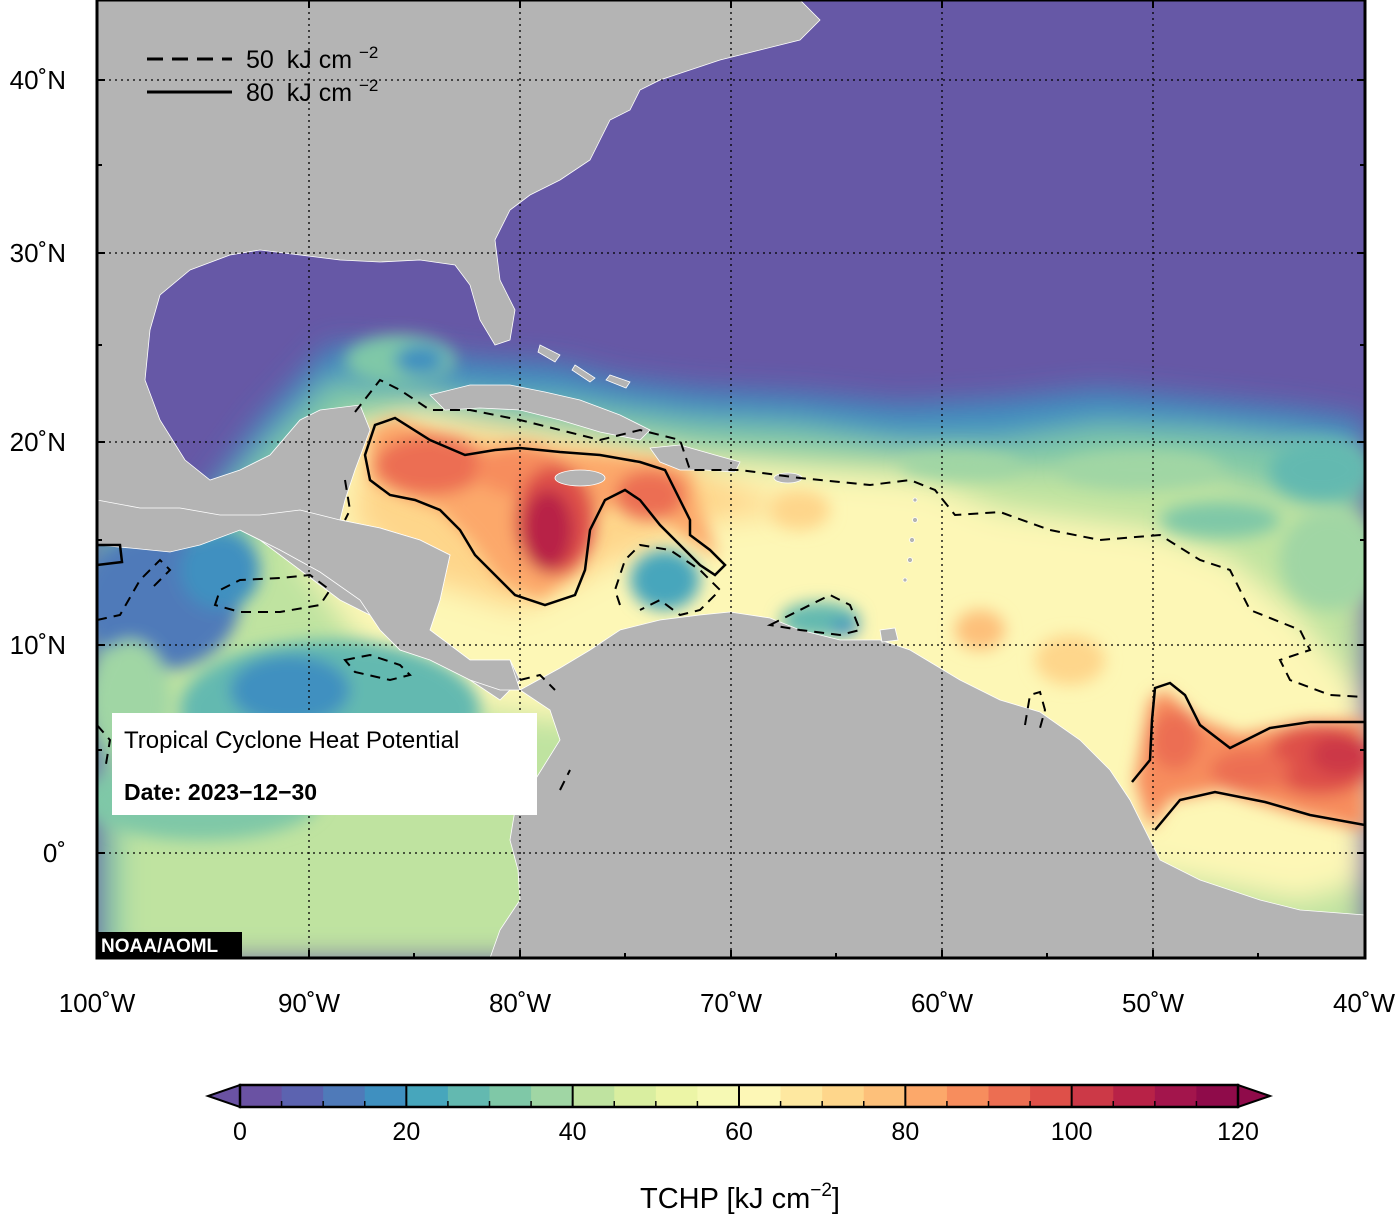 The height and width of the screenshot is (1217, 1400). What do you see at coordinates (739, 1132) in the screenshot?
I see `colorbar-tick-label: 60` at bounding box center [739, 1132].